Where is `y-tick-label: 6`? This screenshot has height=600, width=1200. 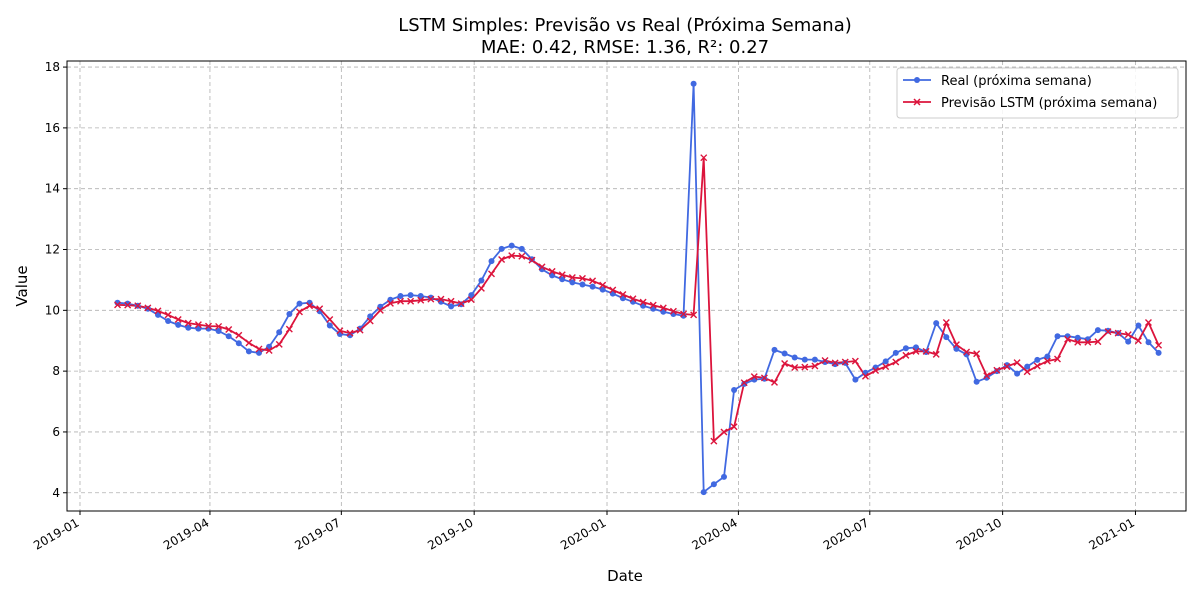 y-tick-label: 6 is located at coordinates (56, 432).